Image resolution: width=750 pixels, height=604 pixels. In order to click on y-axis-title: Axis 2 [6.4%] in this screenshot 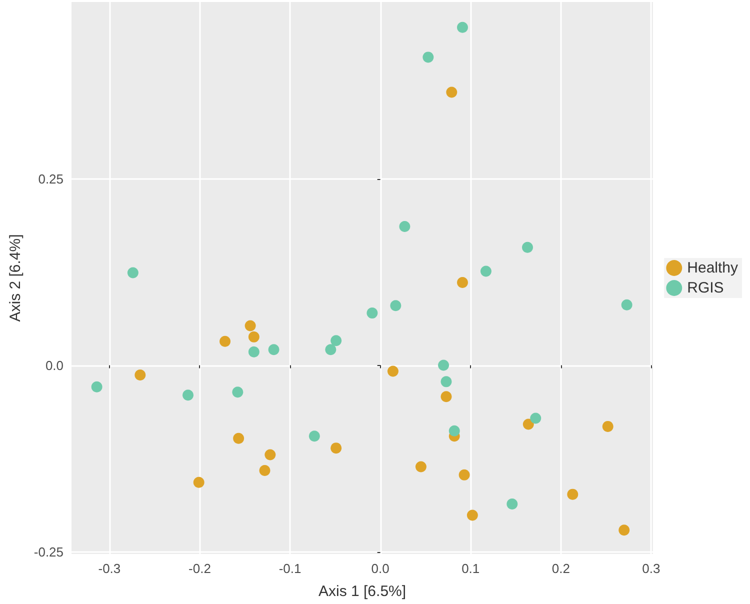, I will do `click(15, 278)`.